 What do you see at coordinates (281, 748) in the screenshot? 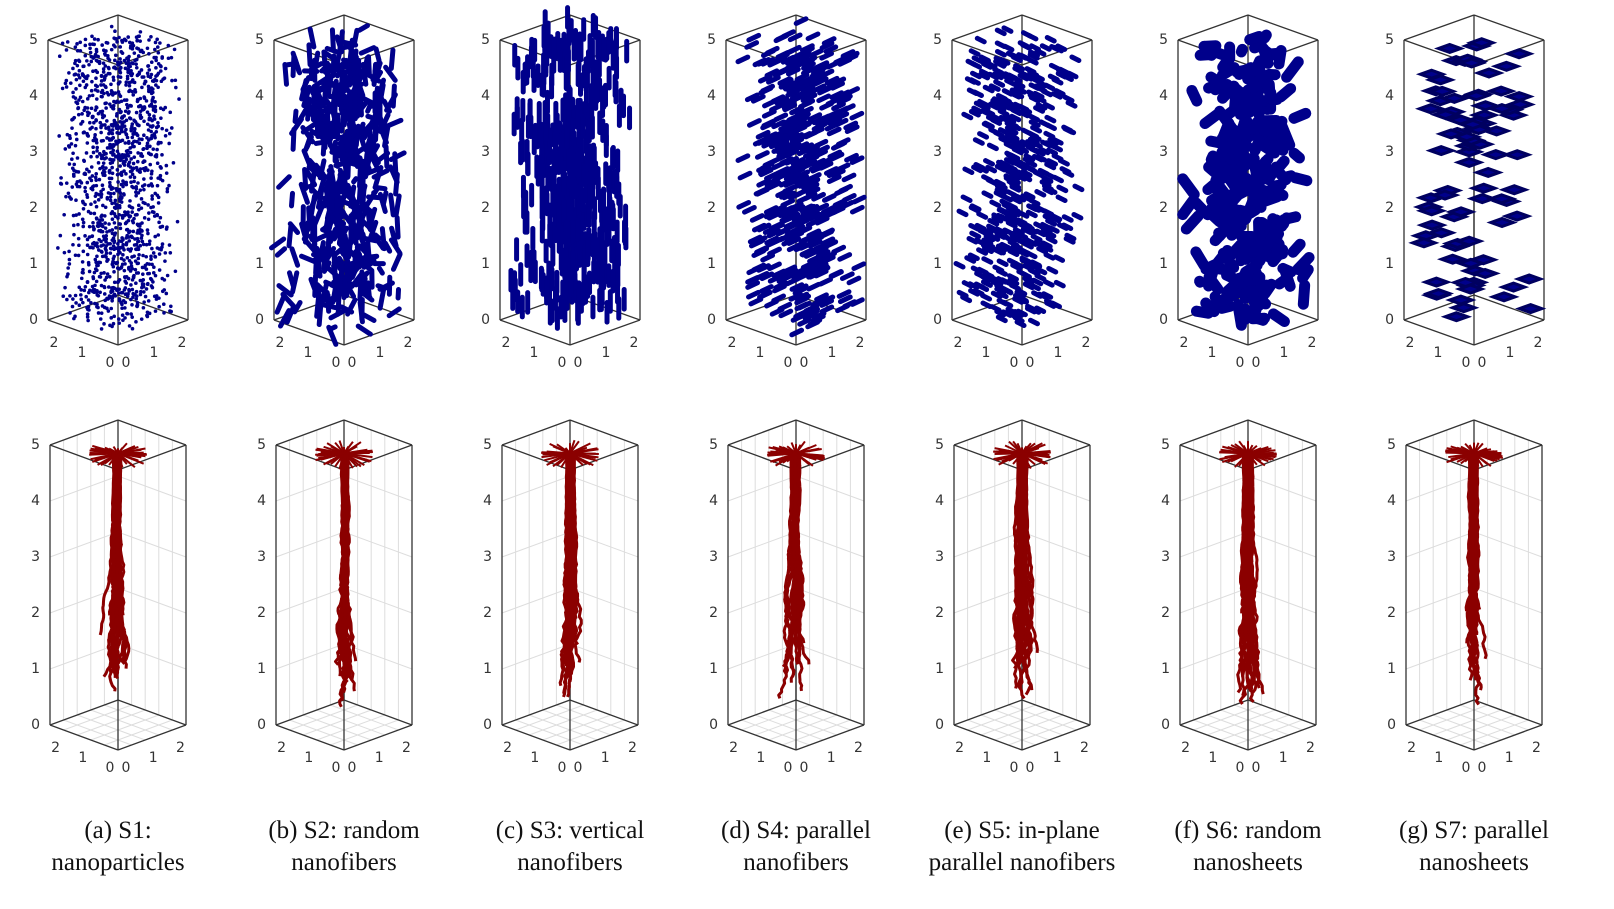
I see `y-tick-label: 2` at bounding box center [281, 748].